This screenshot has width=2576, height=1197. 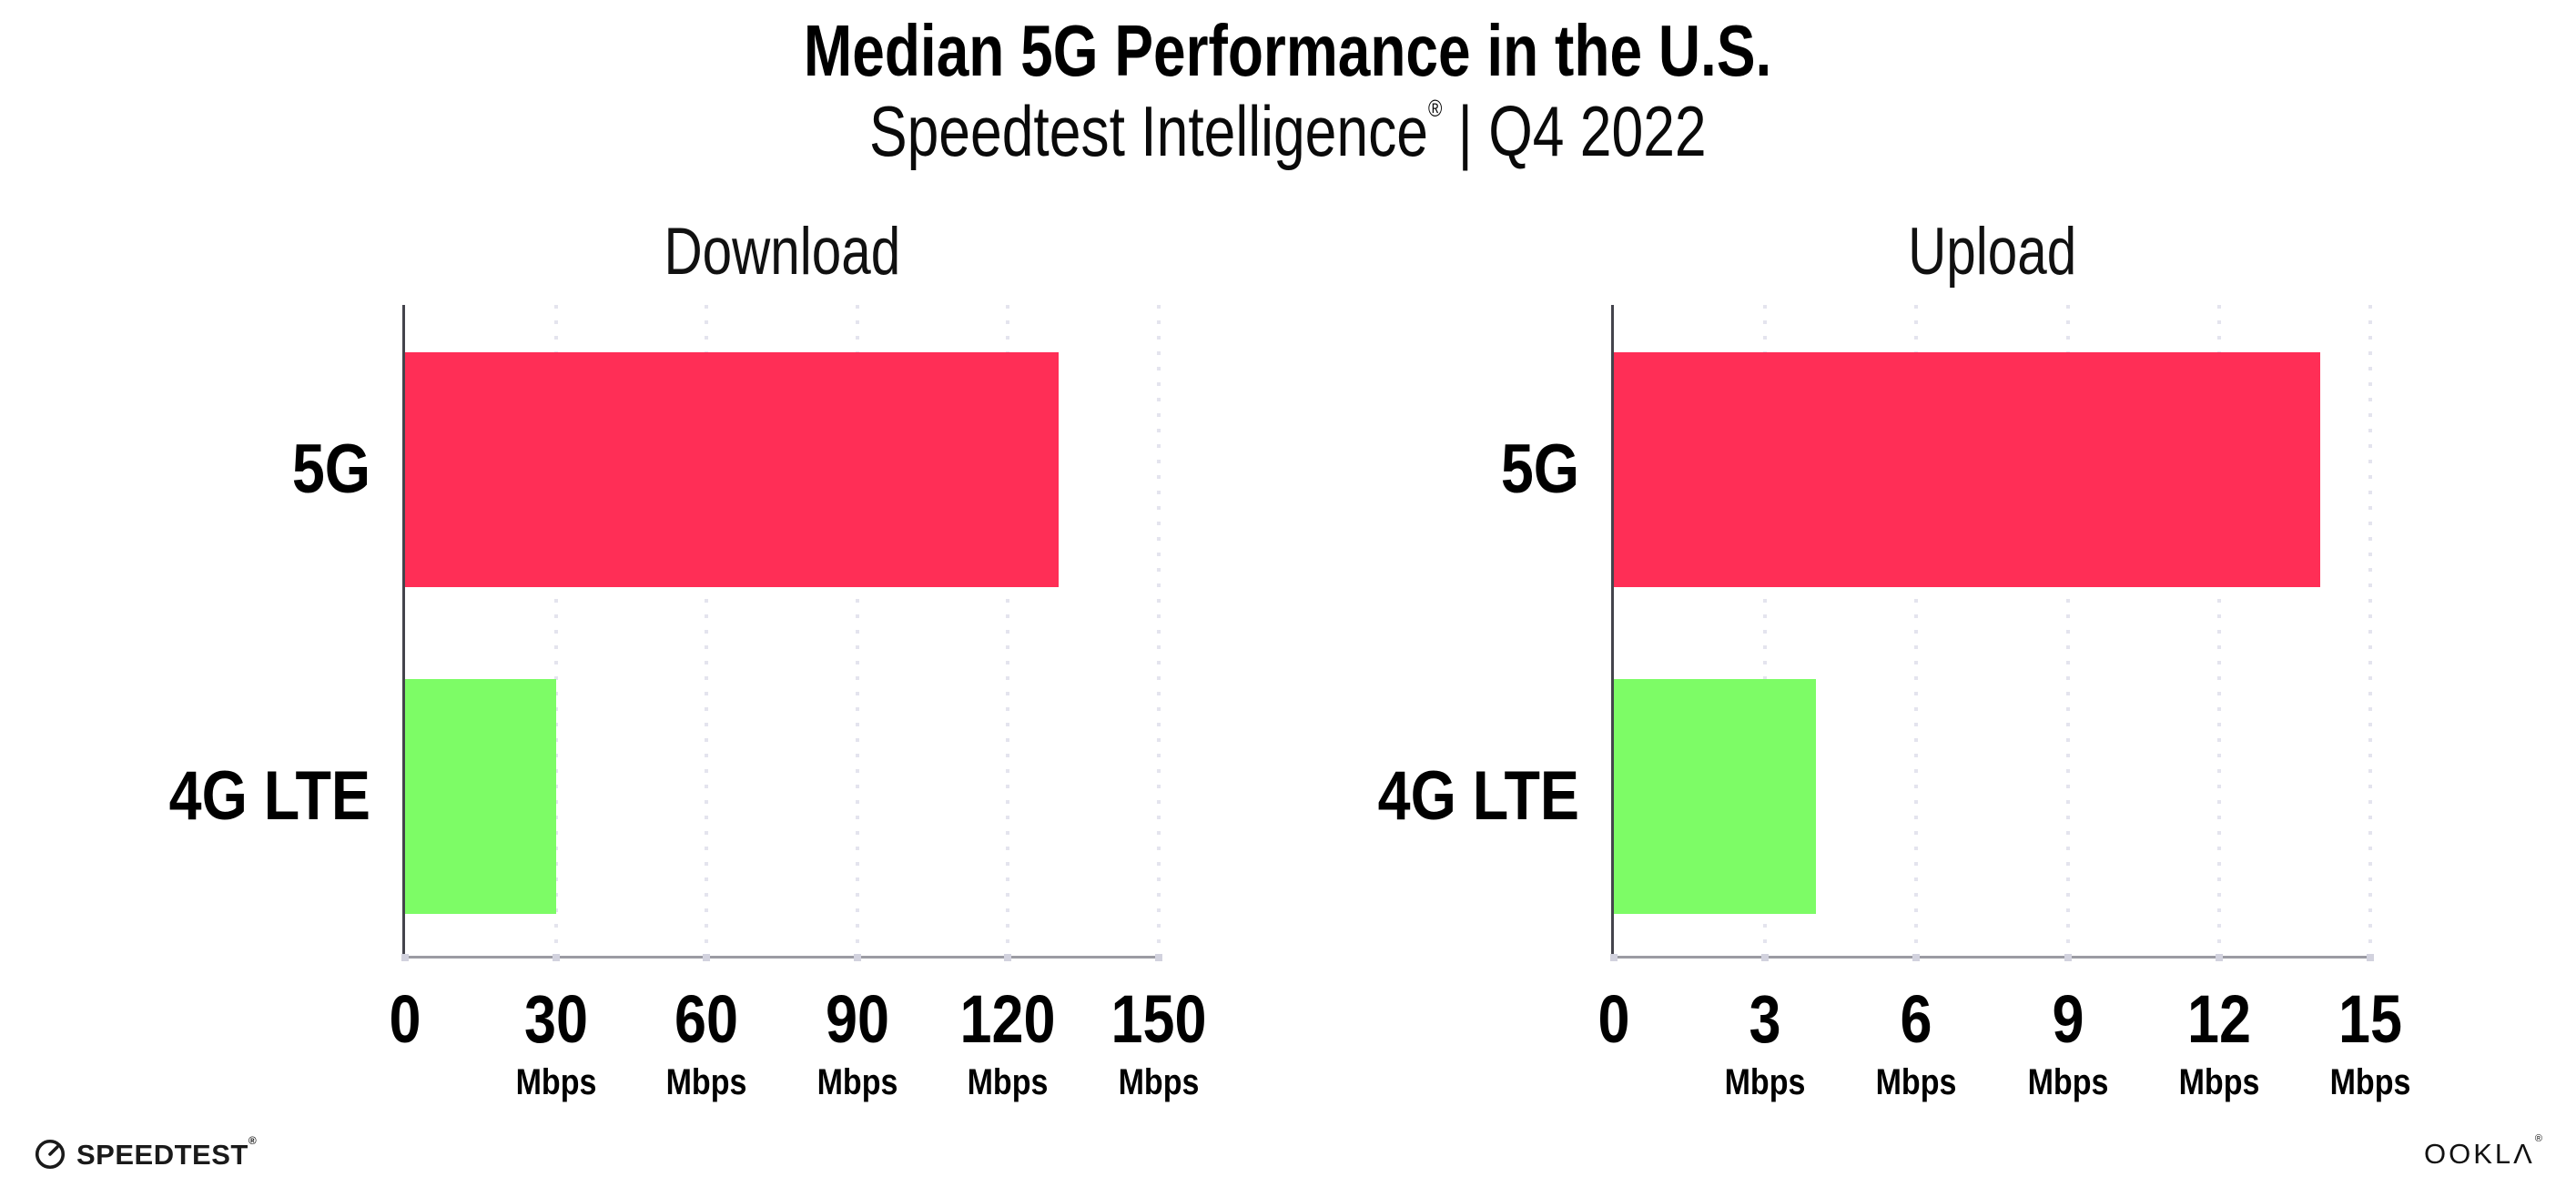 I want to click on x-tick-label: 30 Mbps, so click(x=555, y=1043).